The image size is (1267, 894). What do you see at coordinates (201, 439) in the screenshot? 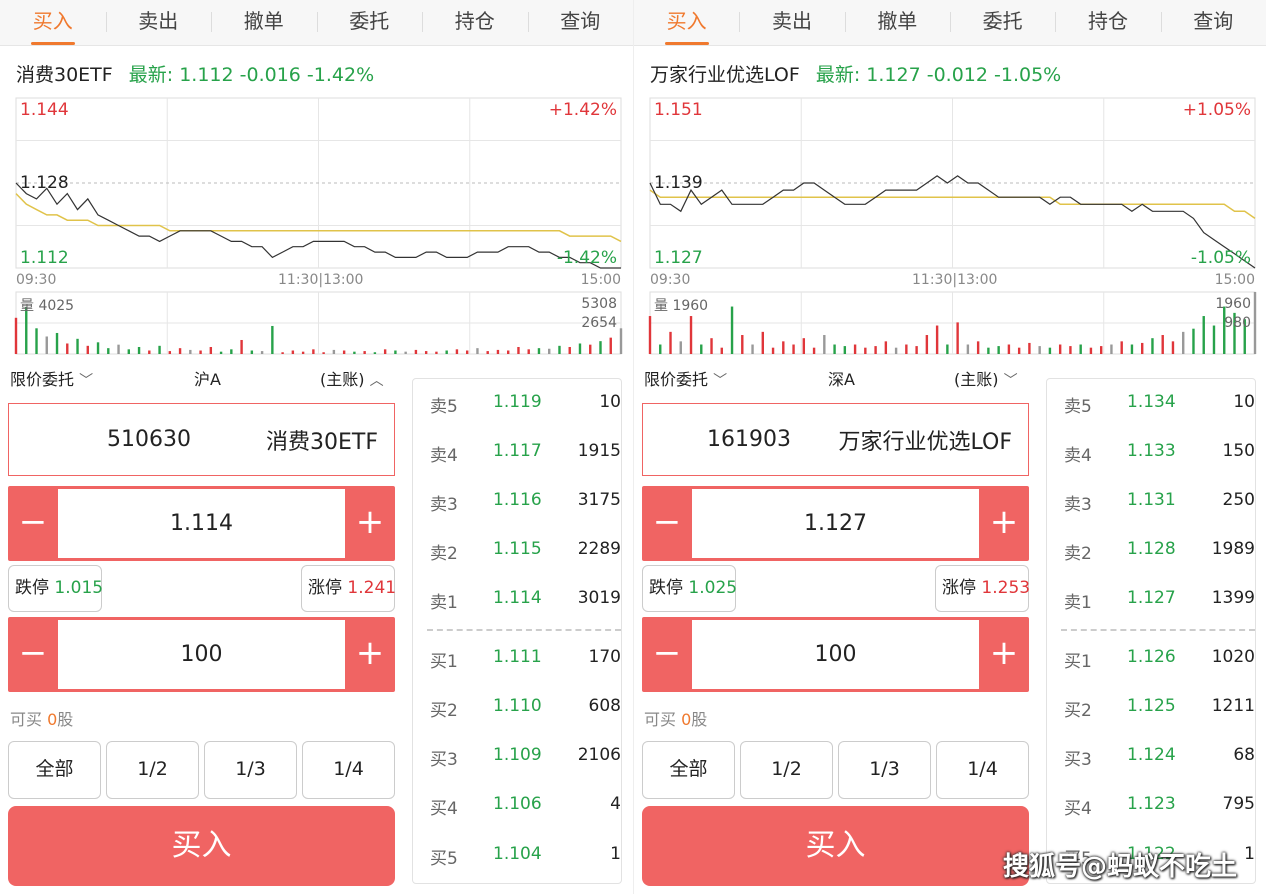
I see `security-code-input: 510630 消费30ETF` at bounding box center [201, 439].